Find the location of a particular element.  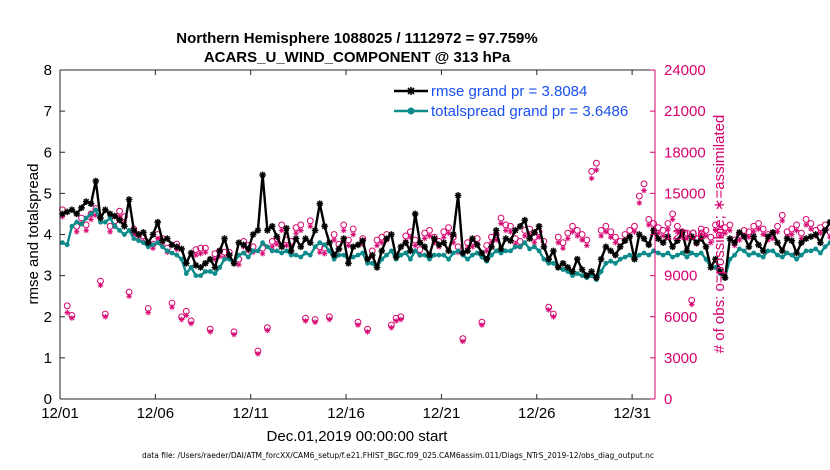

x-axis-label: Dec.01,2019 00:00:00 start is located at coordinates (358, 436).